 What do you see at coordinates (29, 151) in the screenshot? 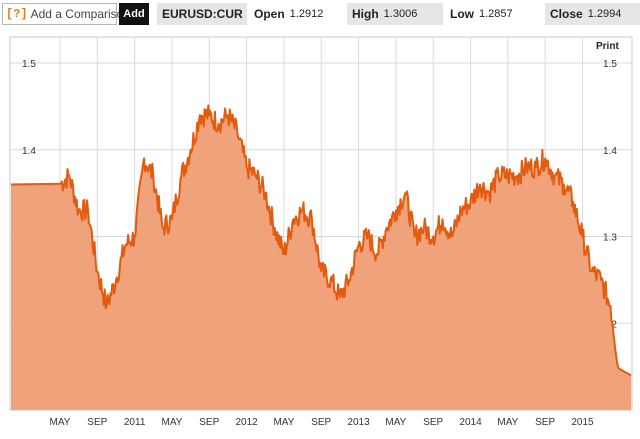
I see `y-tick-label-left: 1.4` at bounding box center [29, 151].